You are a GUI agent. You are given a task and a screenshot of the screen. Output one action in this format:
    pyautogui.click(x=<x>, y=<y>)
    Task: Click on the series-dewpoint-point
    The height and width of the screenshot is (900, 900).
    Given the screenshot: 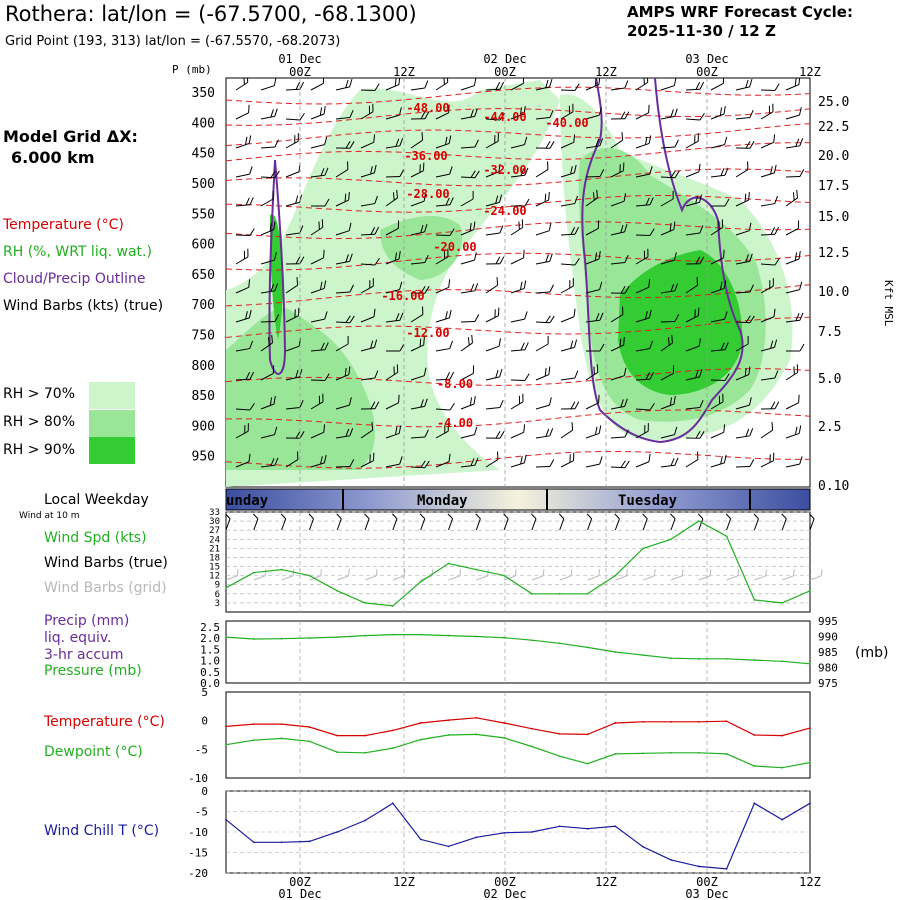 What is the action you would take?
    pyautogui.click(x=559, y=756)
    